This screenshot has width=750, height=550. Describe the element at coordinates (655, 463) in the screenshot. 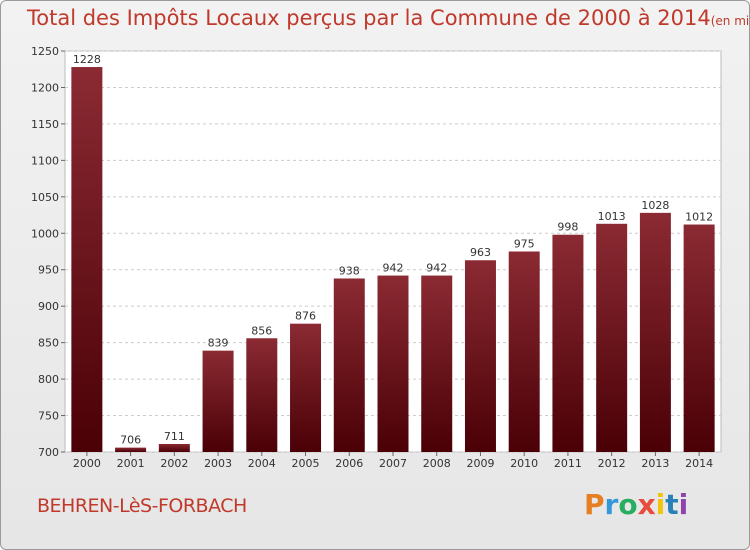

I see `x-tick-label: 2013` at that location.